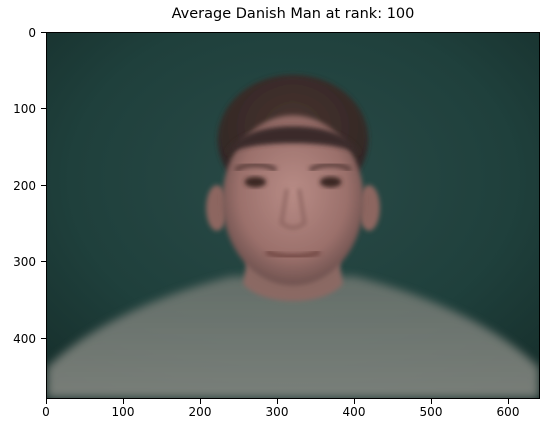 The image size is (549, 433). Describe the element at coordinates (200, 412) in the screenshot. I see `x-tick-label: 200` at that location.